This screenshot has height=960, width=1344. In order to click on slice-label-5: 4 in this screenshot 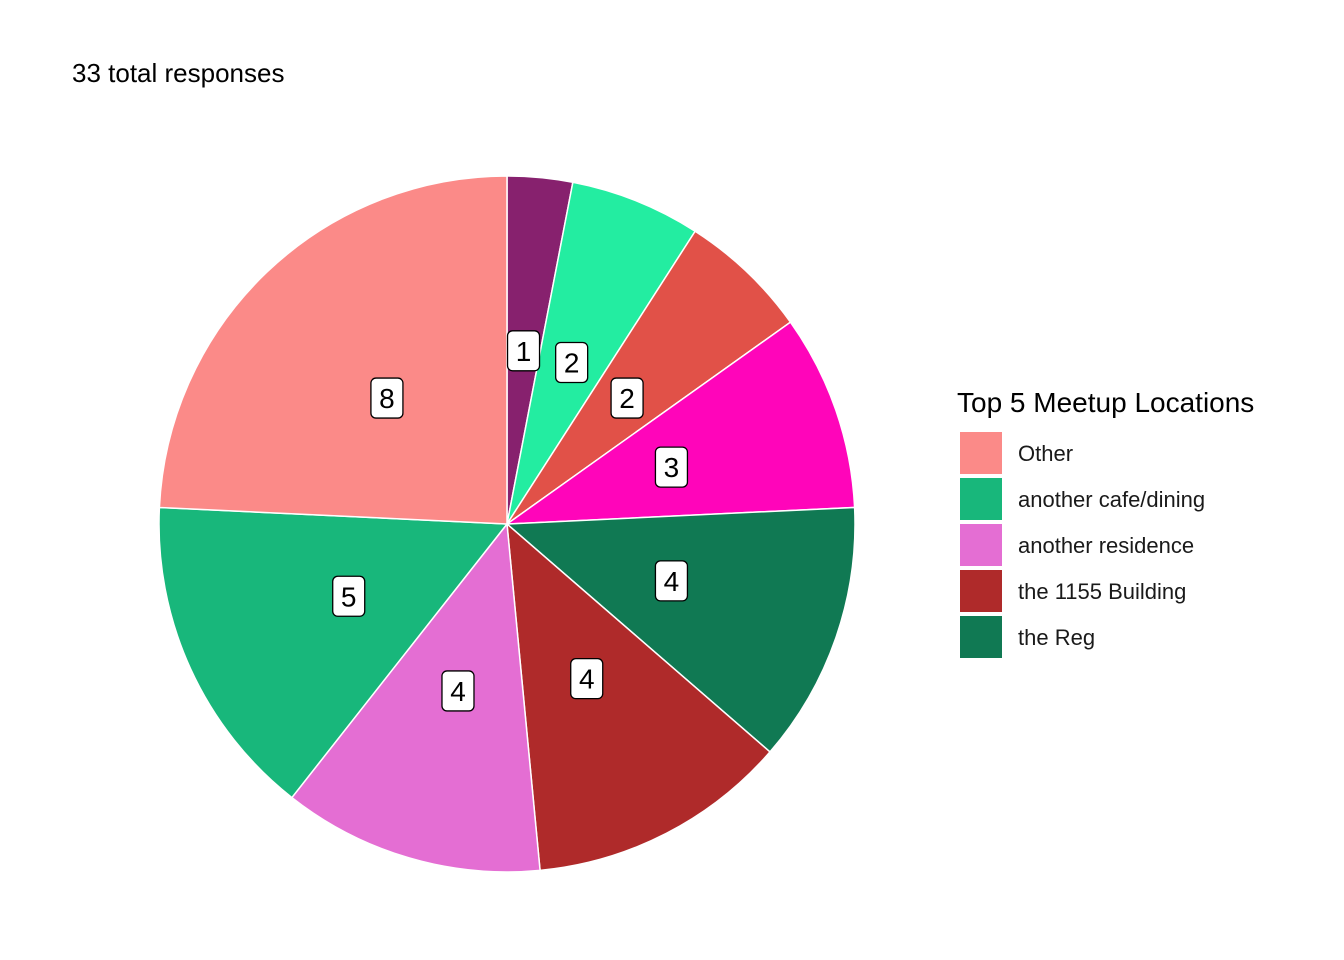, I will do `click(671, 581)`.